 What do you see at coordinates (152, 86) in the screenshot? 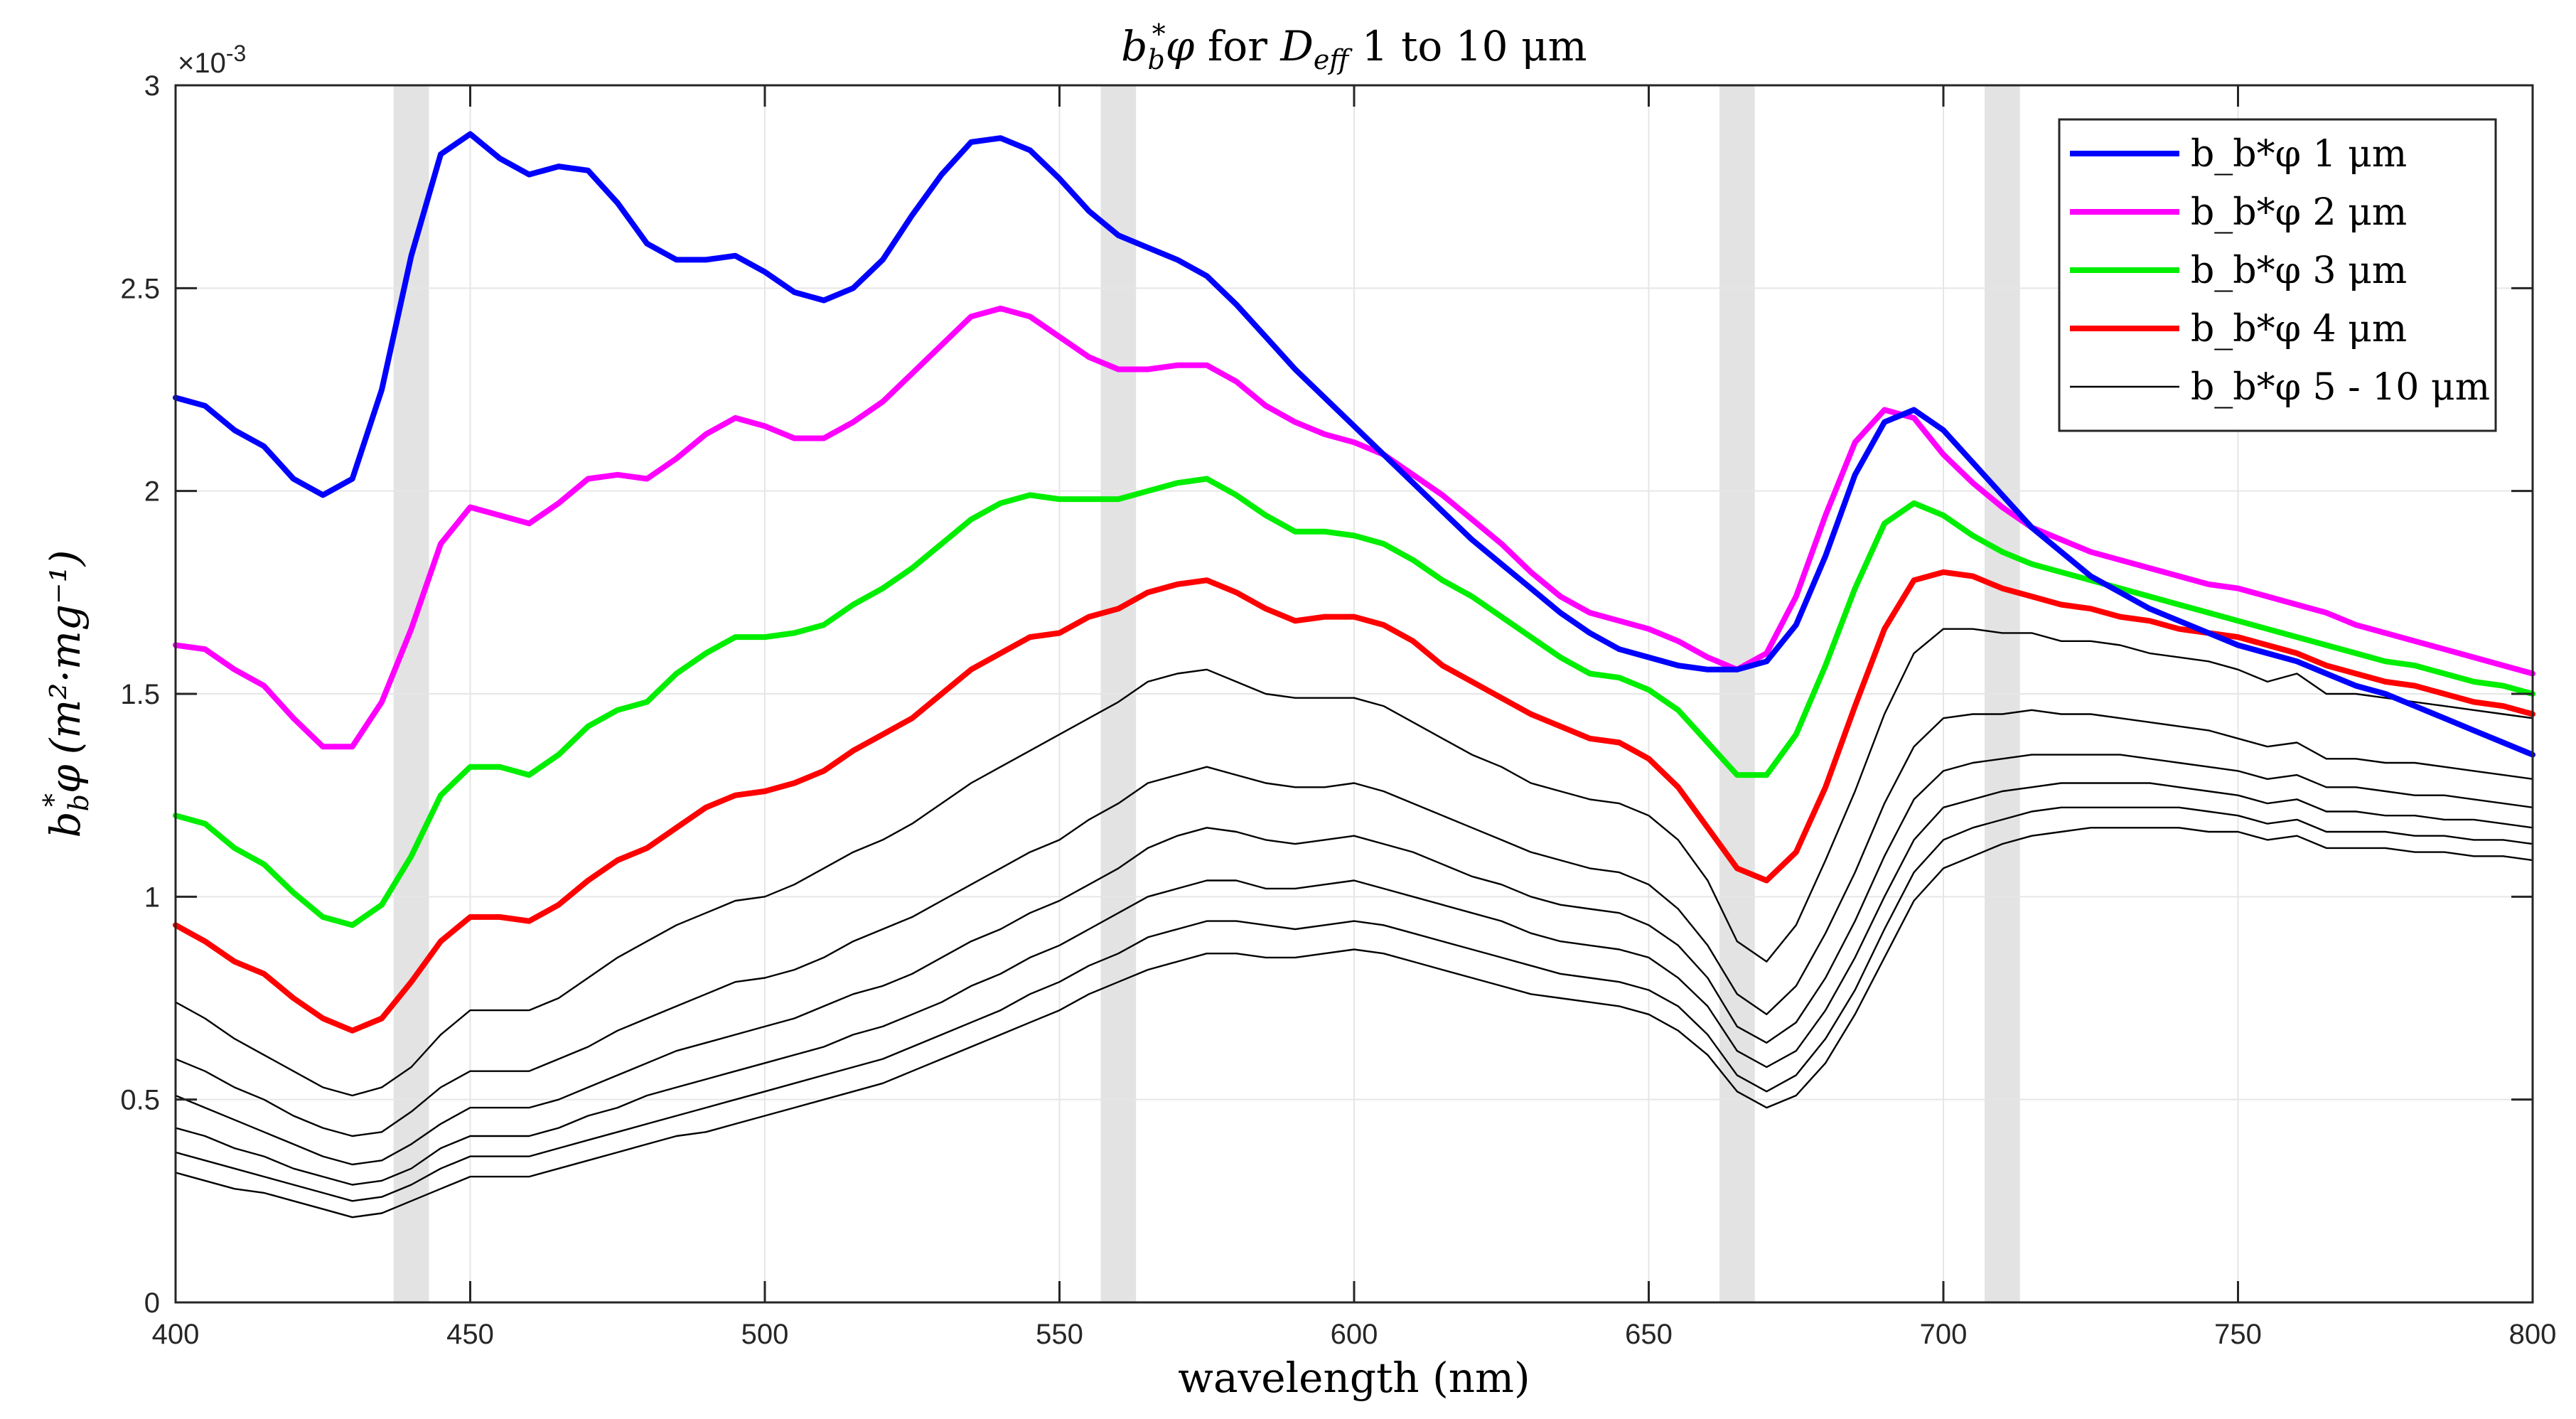
I see `y-tick-label-6: 3` at bounding box center [152, 86].